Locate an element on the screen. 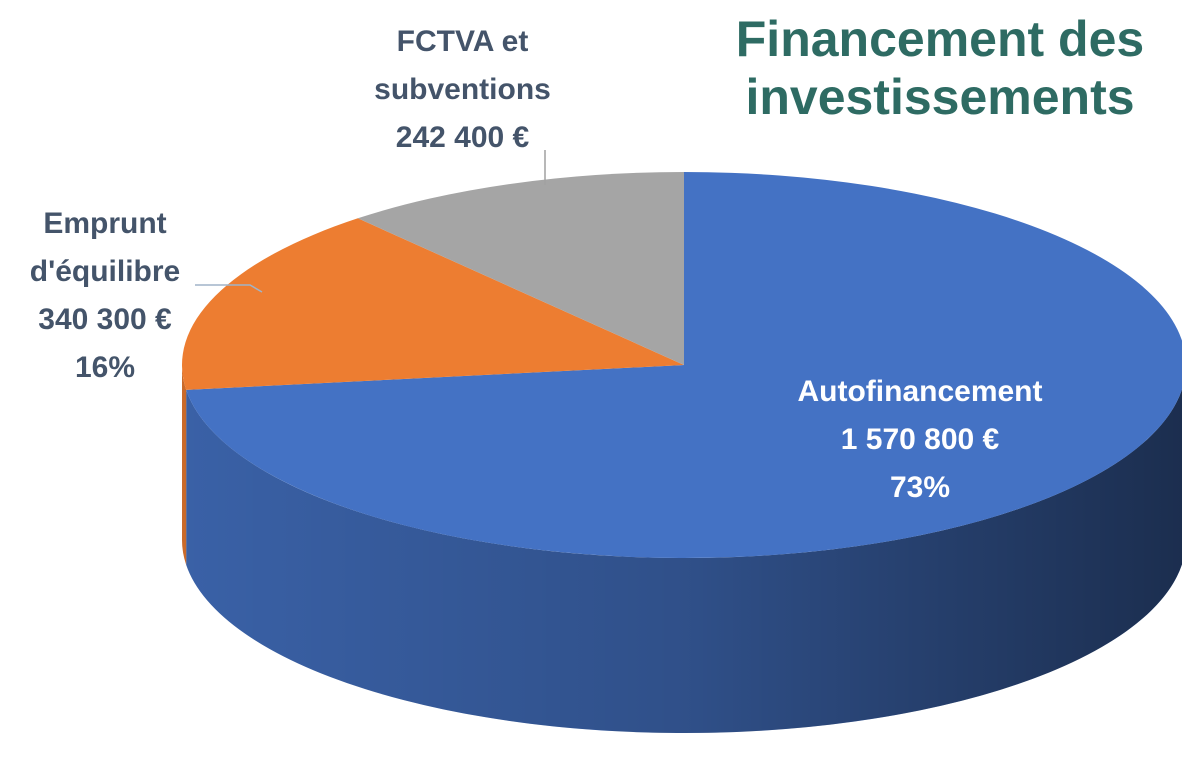 The image size is (1182, 762). category-label: Autofinancement is located at coordinates (920, 391).